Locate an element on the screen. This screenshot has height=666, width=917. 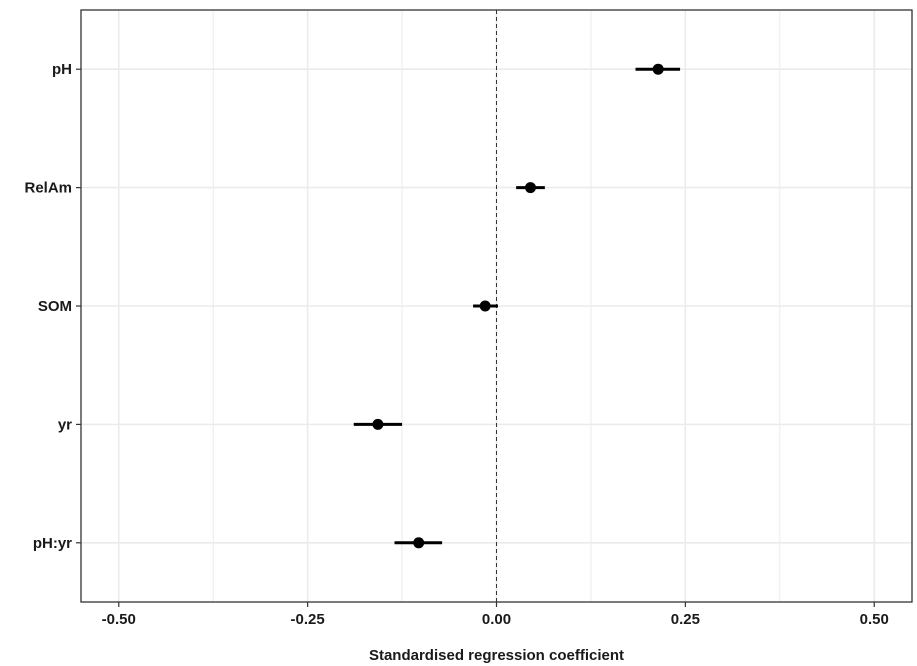
x-tick-label: -0.50 is located at coordinates (119, 619).